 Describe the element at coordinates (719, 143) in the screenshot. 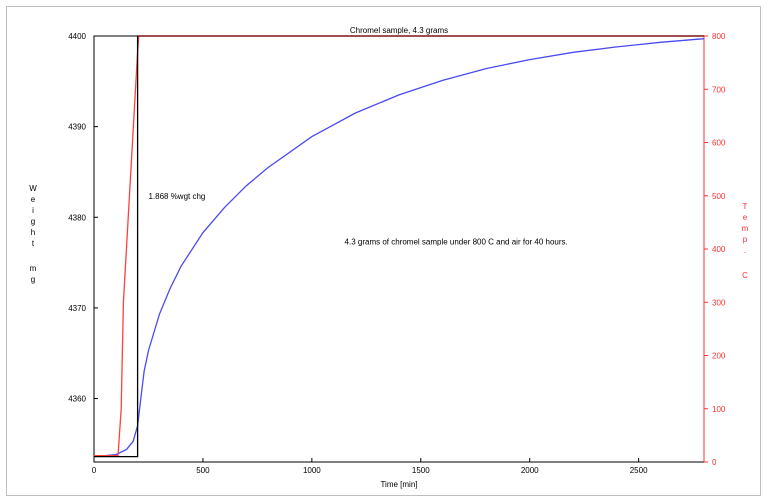

I see `y-right-tick-label: 600` at that location.